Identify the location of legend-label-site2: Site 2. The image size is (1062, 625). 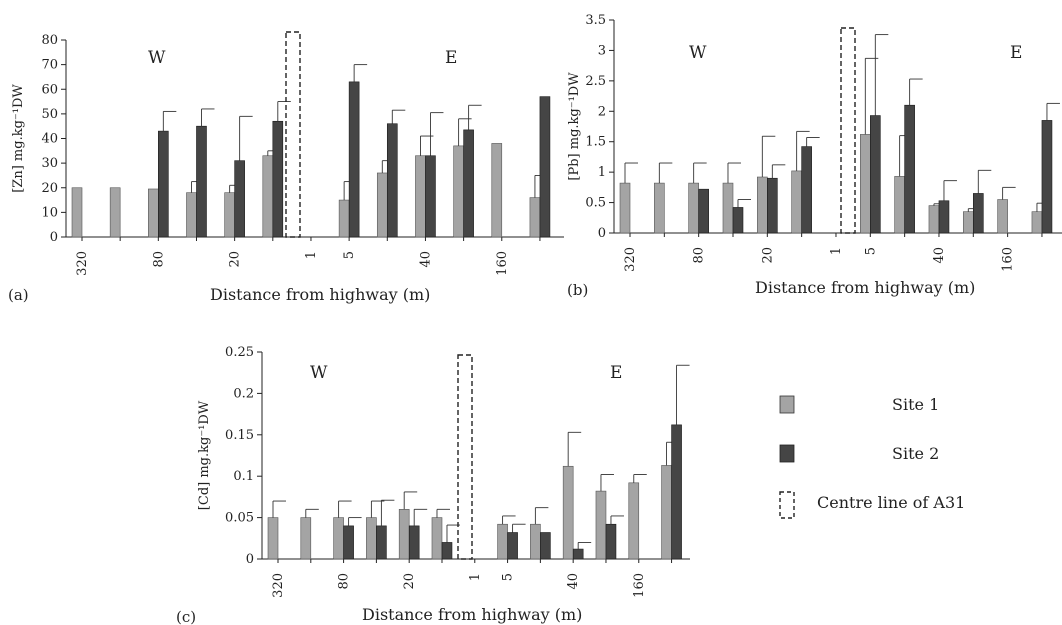
(915, 453).